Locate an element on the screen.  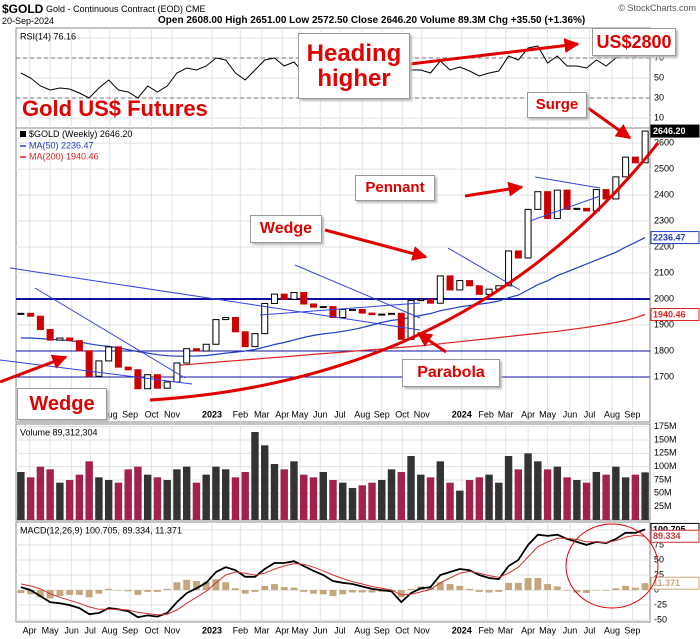
y-tick-label: 50 is located at coordinates (659, 559).